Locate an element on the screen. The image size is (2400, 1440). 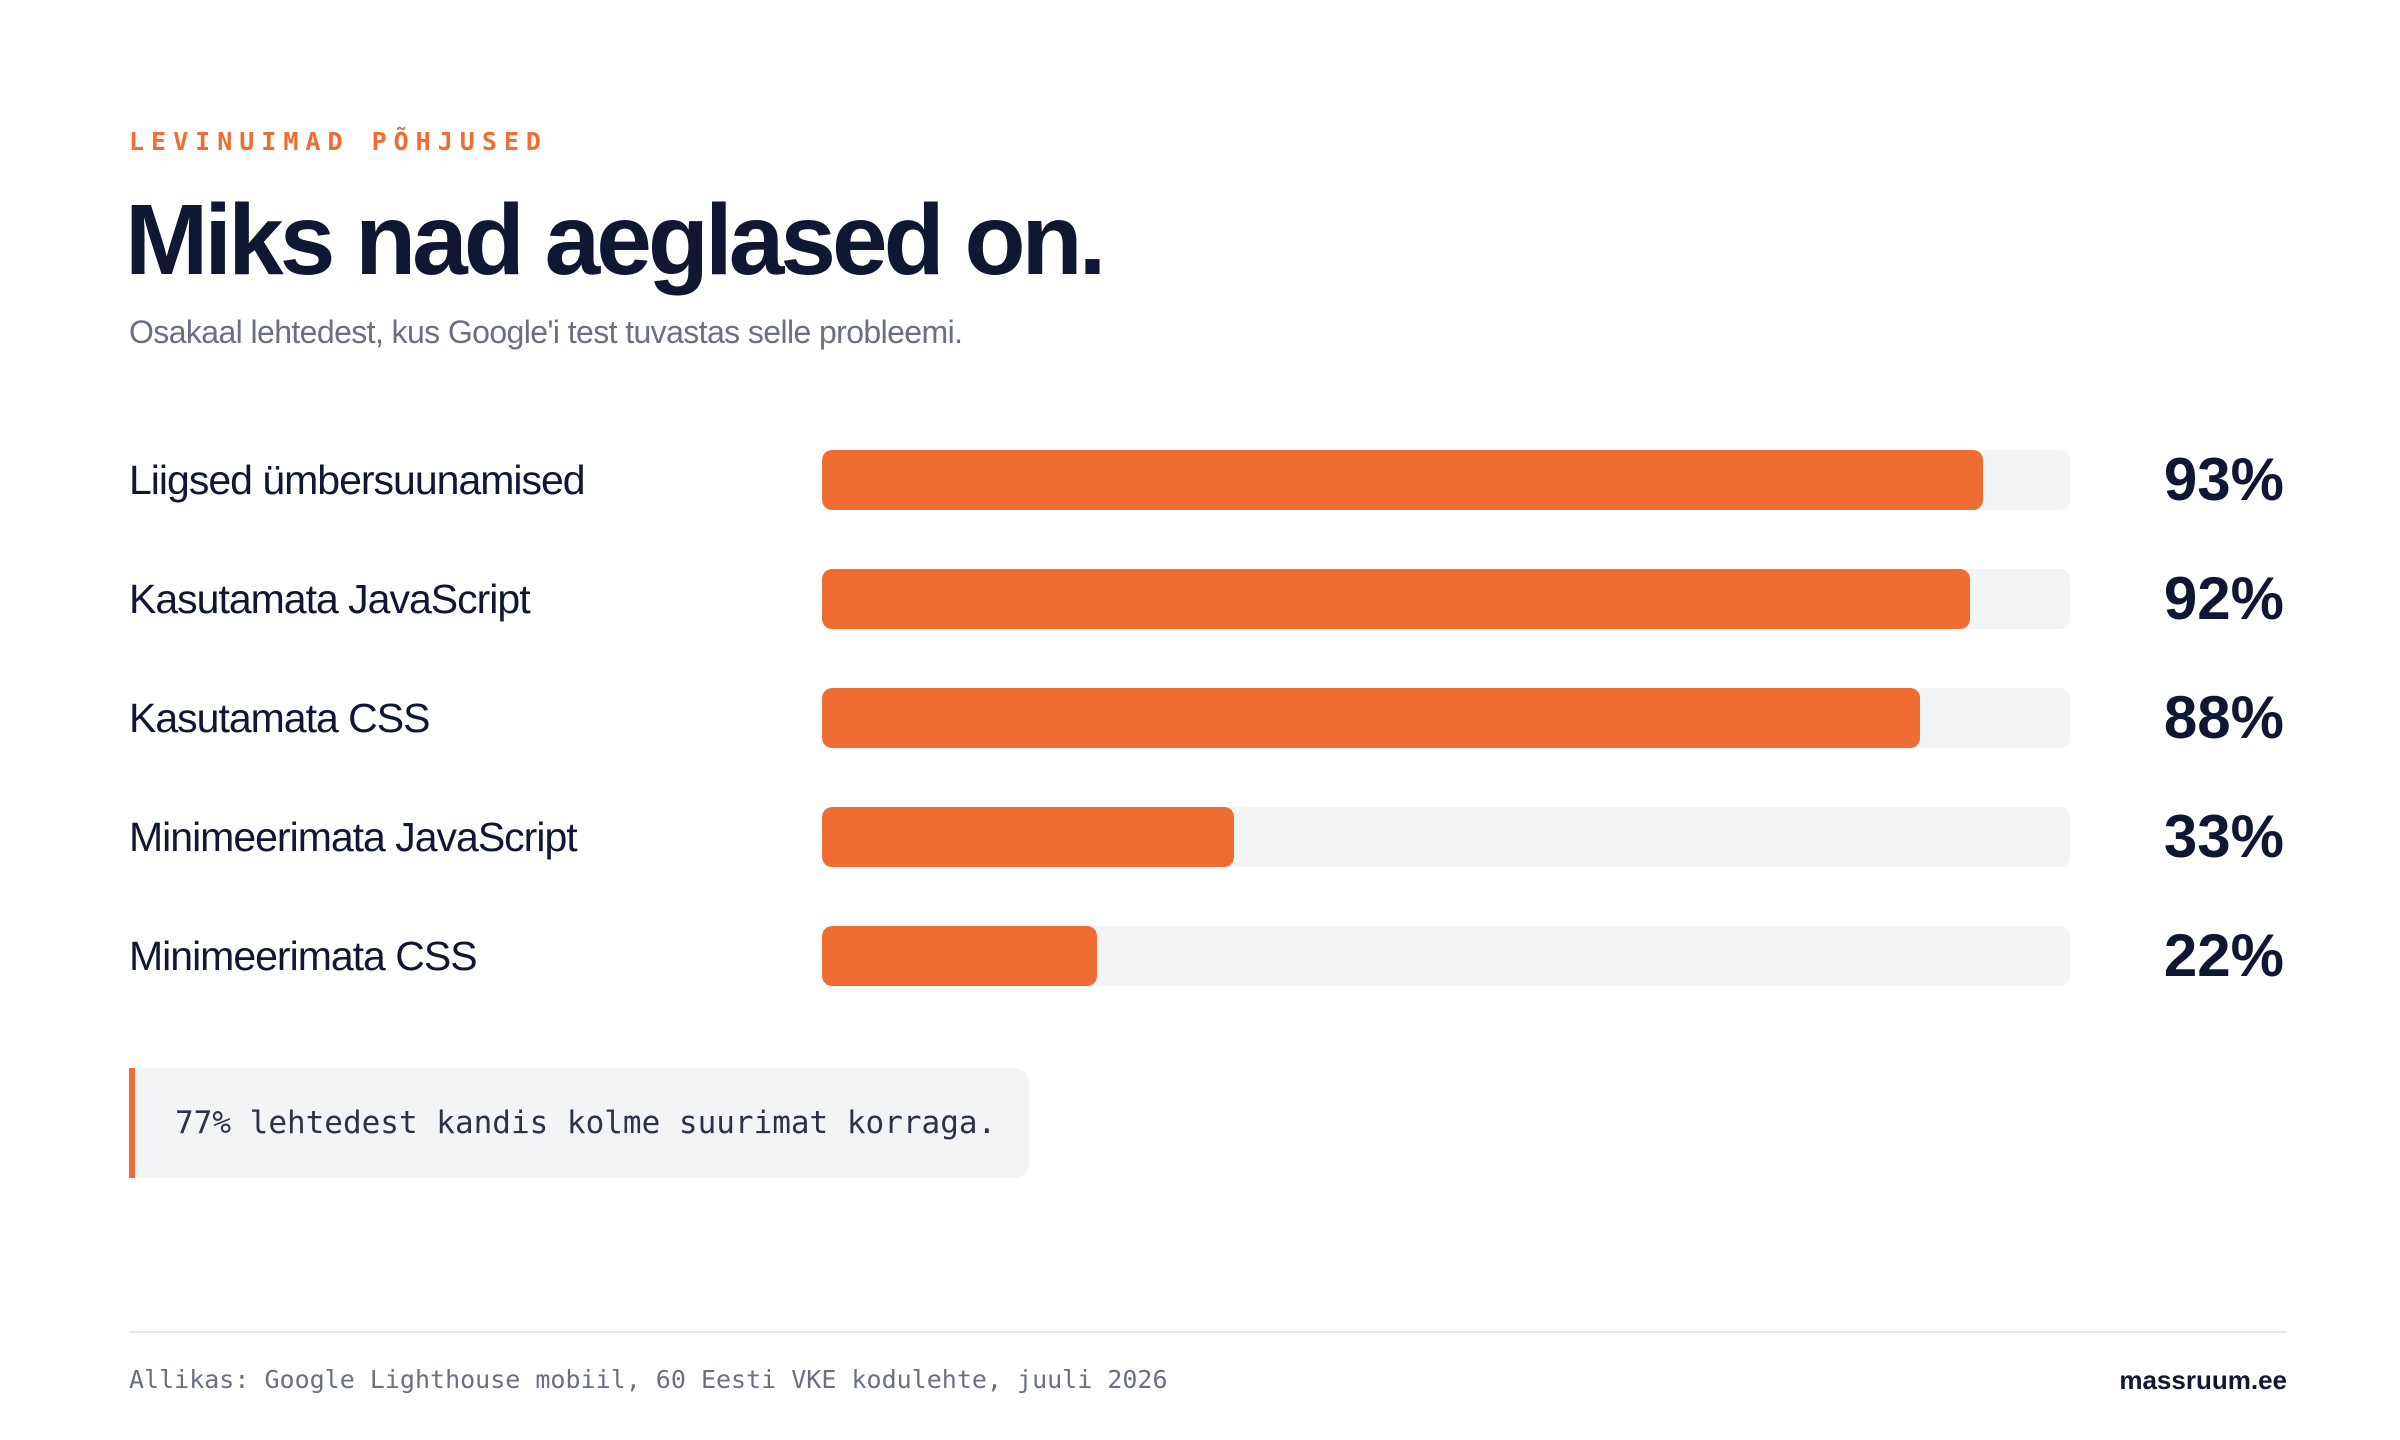
bar-category-label: Kasutamata CSS is located at coordinates (279, 718).